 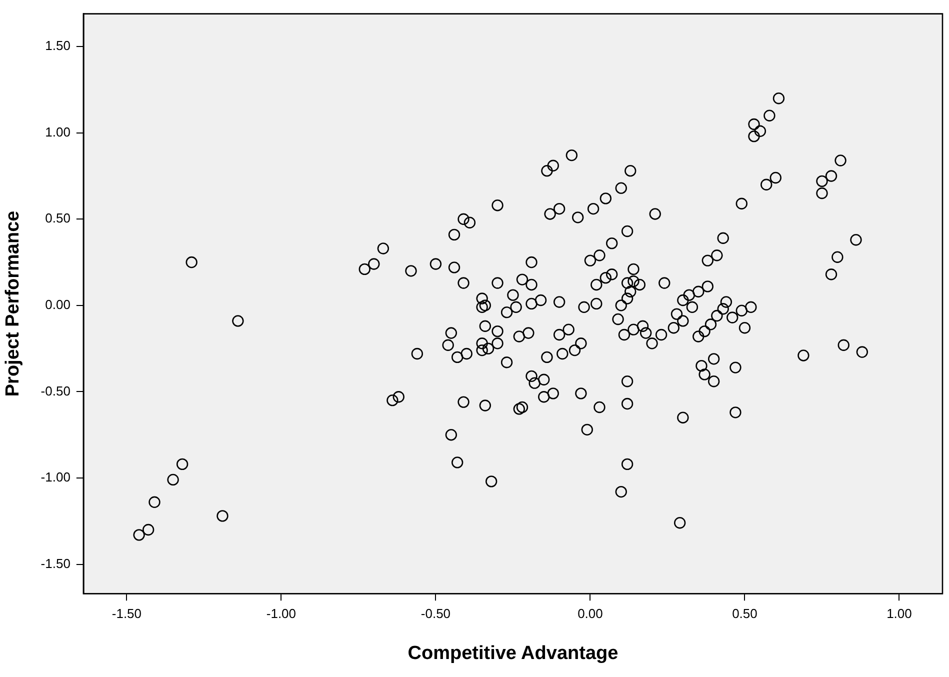 What do you see at coordinates (55, 390) in the screenshot?
I see `y-tick-label: -0.50` at bounding box center [55, 390].